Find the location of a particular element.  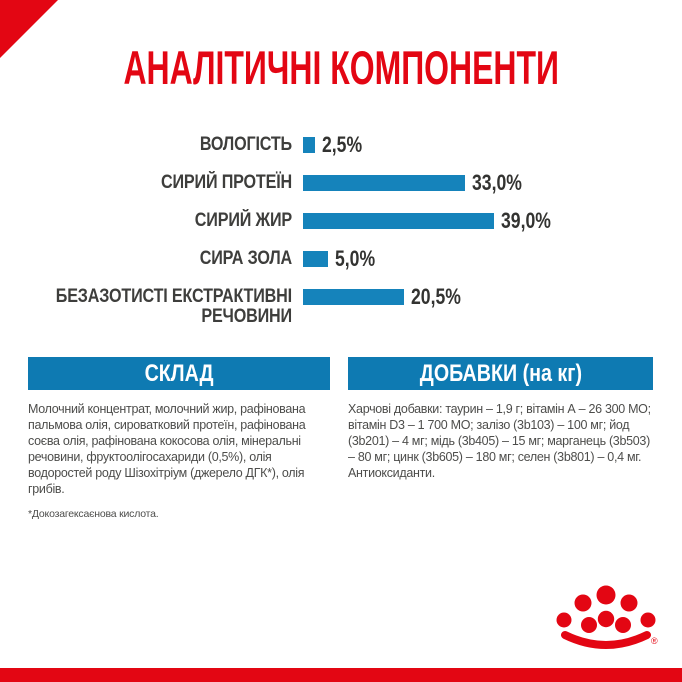

composition-header-text: СКЛАД is located at coordinates (179, 373).